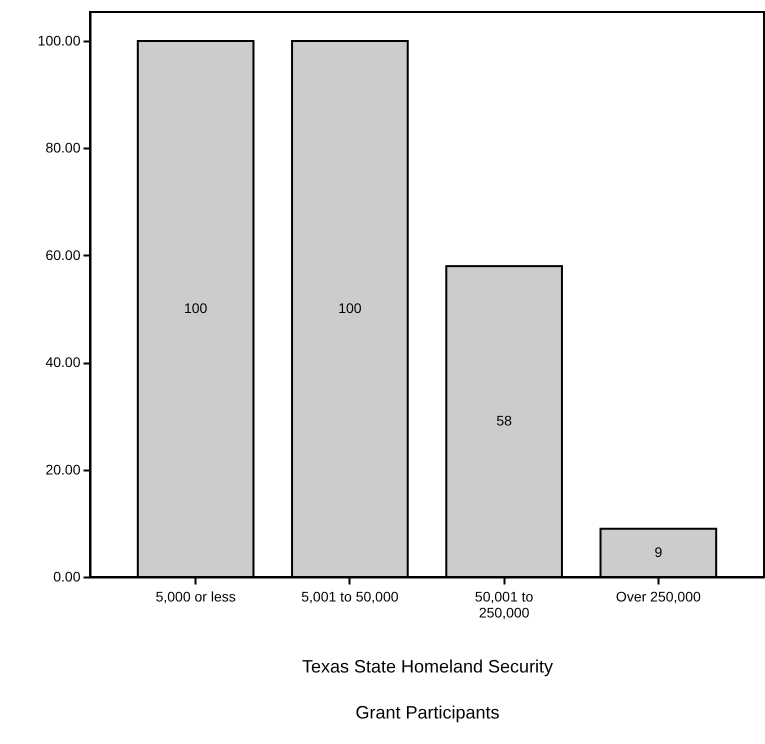 The width and height of the screenshot is (765, 744). What do you see at coordinates (67, 576) in the screenshot?
I see `y-tick-label: 0.00` at bounding box center [67, 576].